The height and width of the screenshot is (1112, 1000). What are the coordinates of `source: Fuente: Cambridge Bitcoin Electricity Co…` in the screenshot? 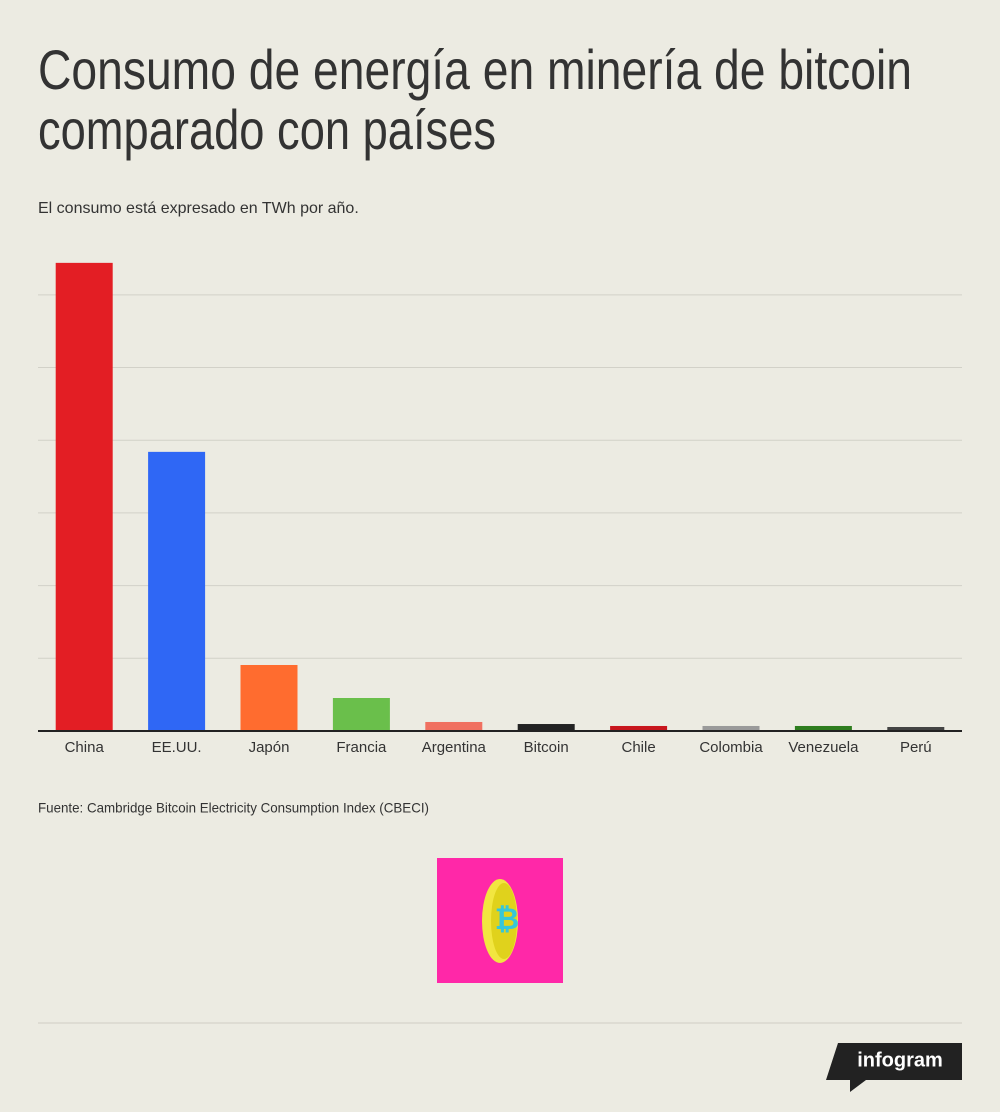 It's located at (233, 808).